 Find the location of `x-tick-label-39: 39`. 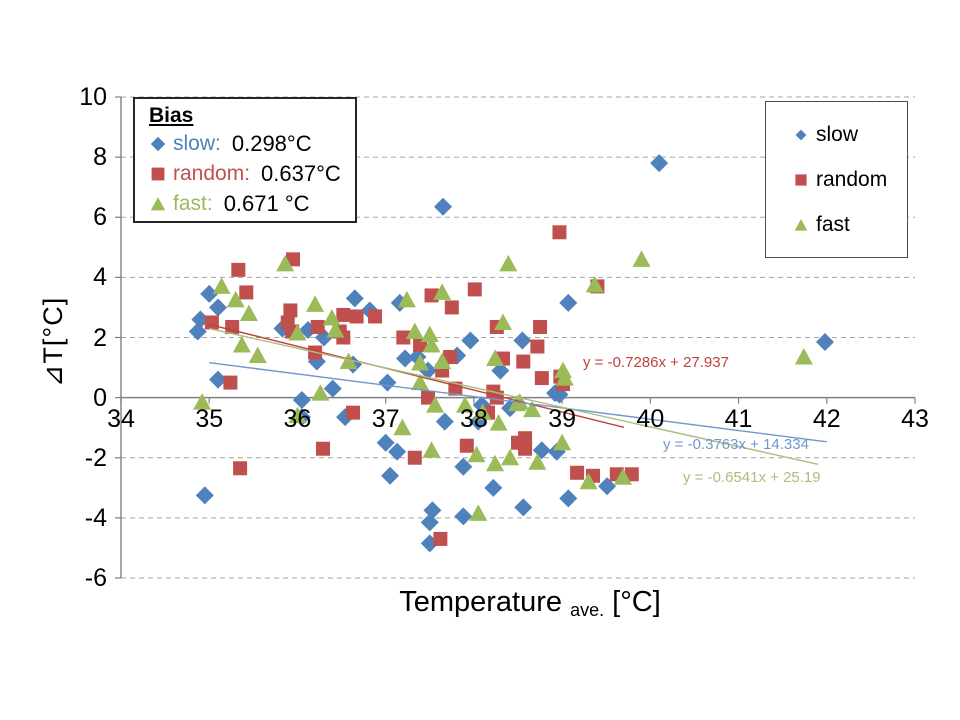

x-tick-label-39: 39 is located at coordinates (562, 418).